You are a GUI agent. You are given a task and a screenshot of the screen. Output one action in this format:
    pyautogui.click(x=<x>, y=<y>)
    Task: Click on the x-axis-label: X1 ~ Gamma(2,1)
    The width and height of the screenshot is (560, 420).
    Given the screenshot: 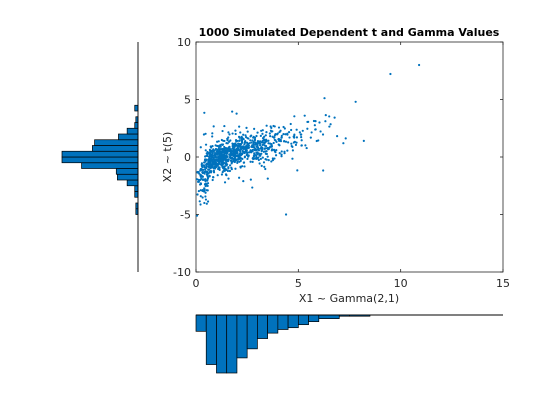 What is the action you would take?
    pyautogui.click(x=349, y=298)
    